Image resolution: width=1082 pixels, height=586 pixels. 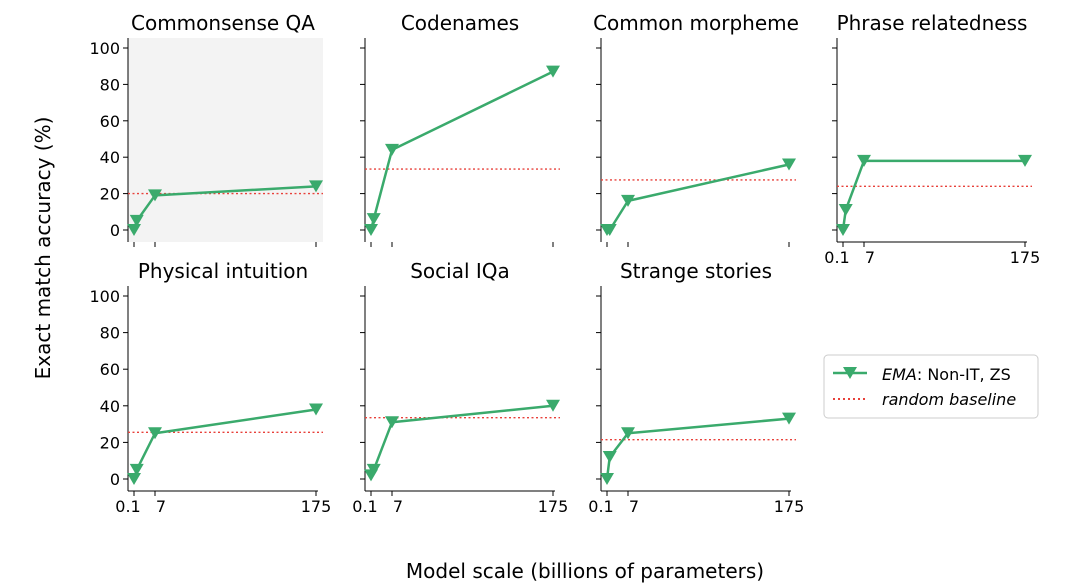 I want to click on panel-3: Common morpheme, so click(x=696, y=129).